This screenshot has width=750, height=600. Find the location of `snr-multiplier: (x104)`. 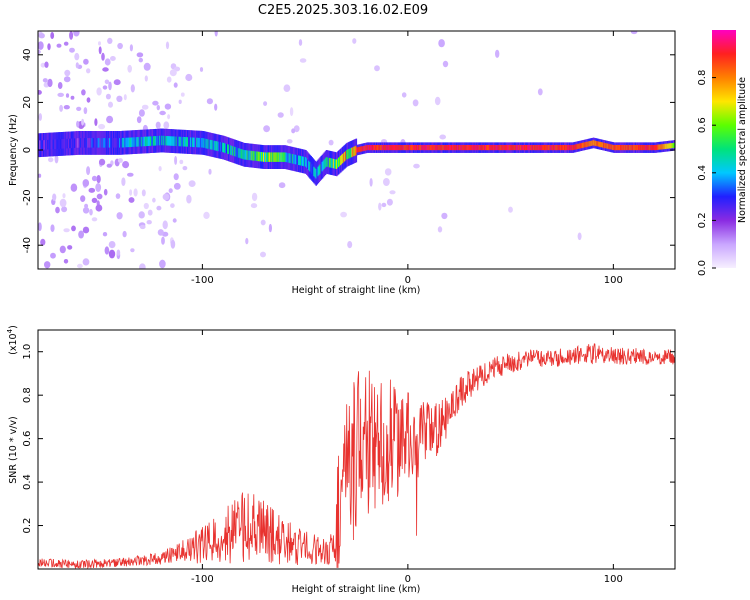

snr-multiplier: (x104) is located at coordinates (12, 340).